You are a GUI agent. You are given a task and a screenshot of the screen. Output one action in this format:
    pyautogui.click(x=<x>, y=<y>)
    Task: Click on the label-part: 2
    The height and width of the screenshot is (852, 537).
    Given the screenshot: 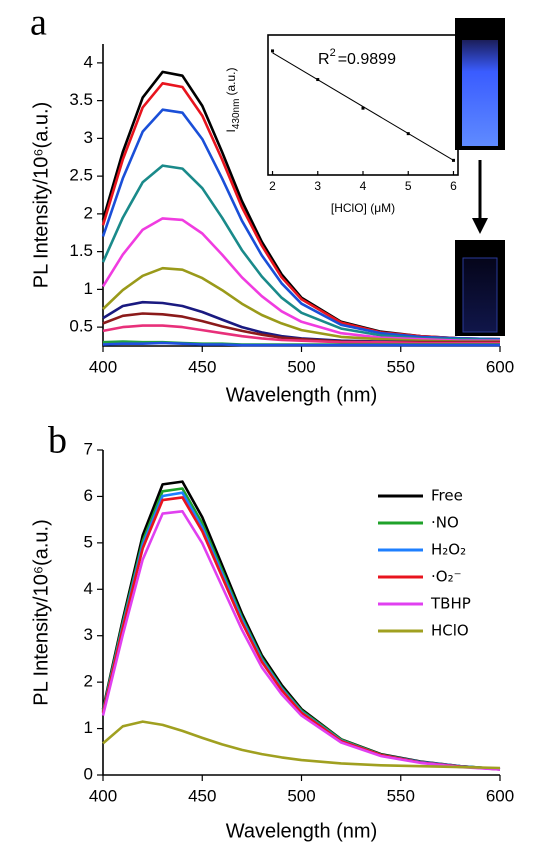 What is the action you would take?
    pyautogui.click(x=333, y=53)
    